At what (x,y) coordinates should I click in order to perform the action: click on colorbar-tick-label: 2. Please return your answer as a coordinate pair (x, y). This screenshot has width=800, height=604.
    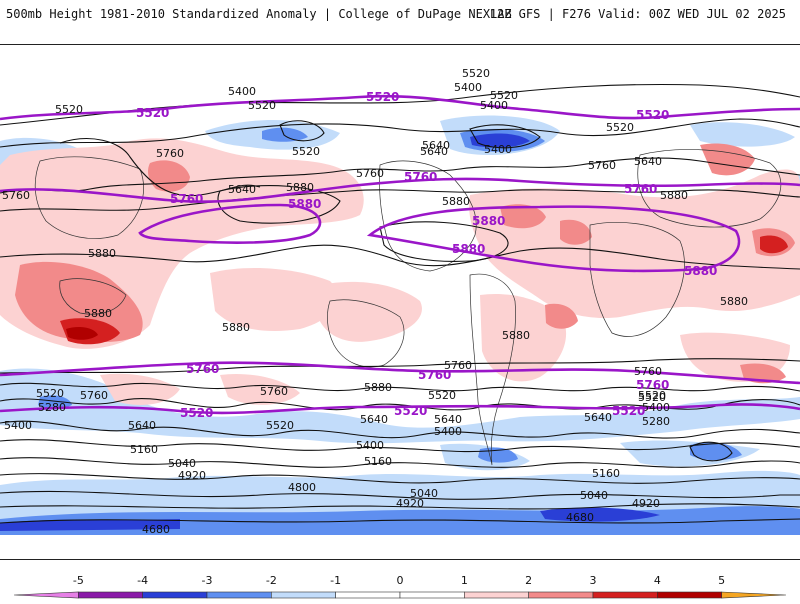
    Looking at the image, I should click on (528, 580).